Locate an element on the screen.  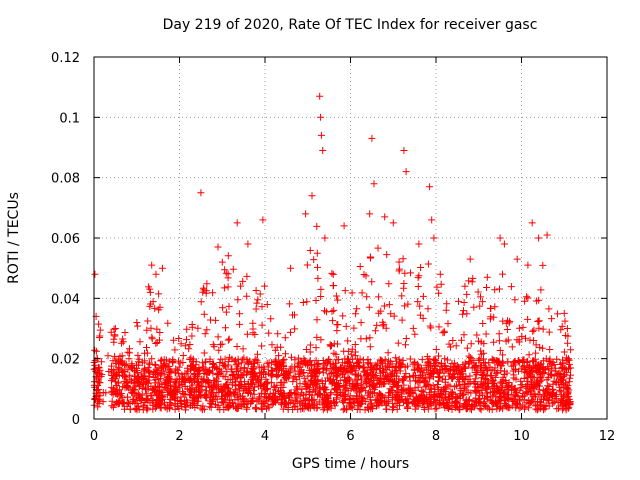
x-tick-label: 4 is located at coordinates (265, 436).